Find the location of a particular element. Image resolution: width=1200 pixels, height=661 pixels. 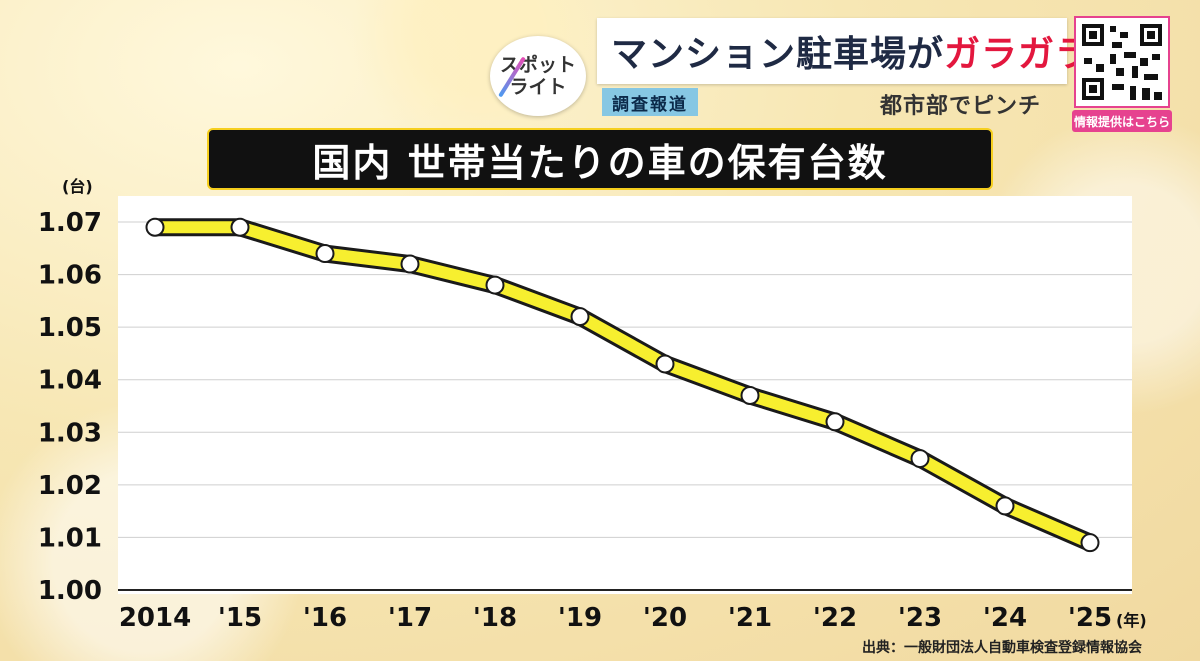

subheadline: 都市部でピンチ is located at coordinates (961, 106).